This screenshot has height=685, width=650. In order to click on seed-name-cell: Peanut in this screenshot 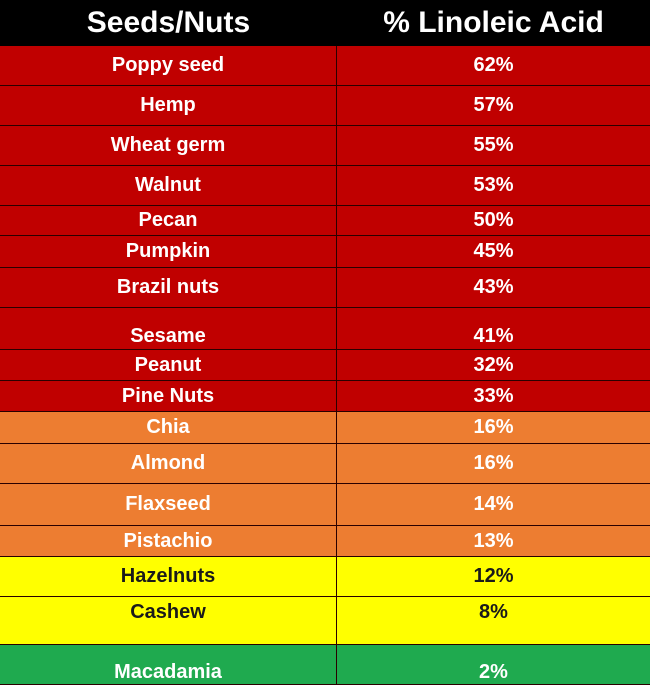, I will do `click(168, 365)`.